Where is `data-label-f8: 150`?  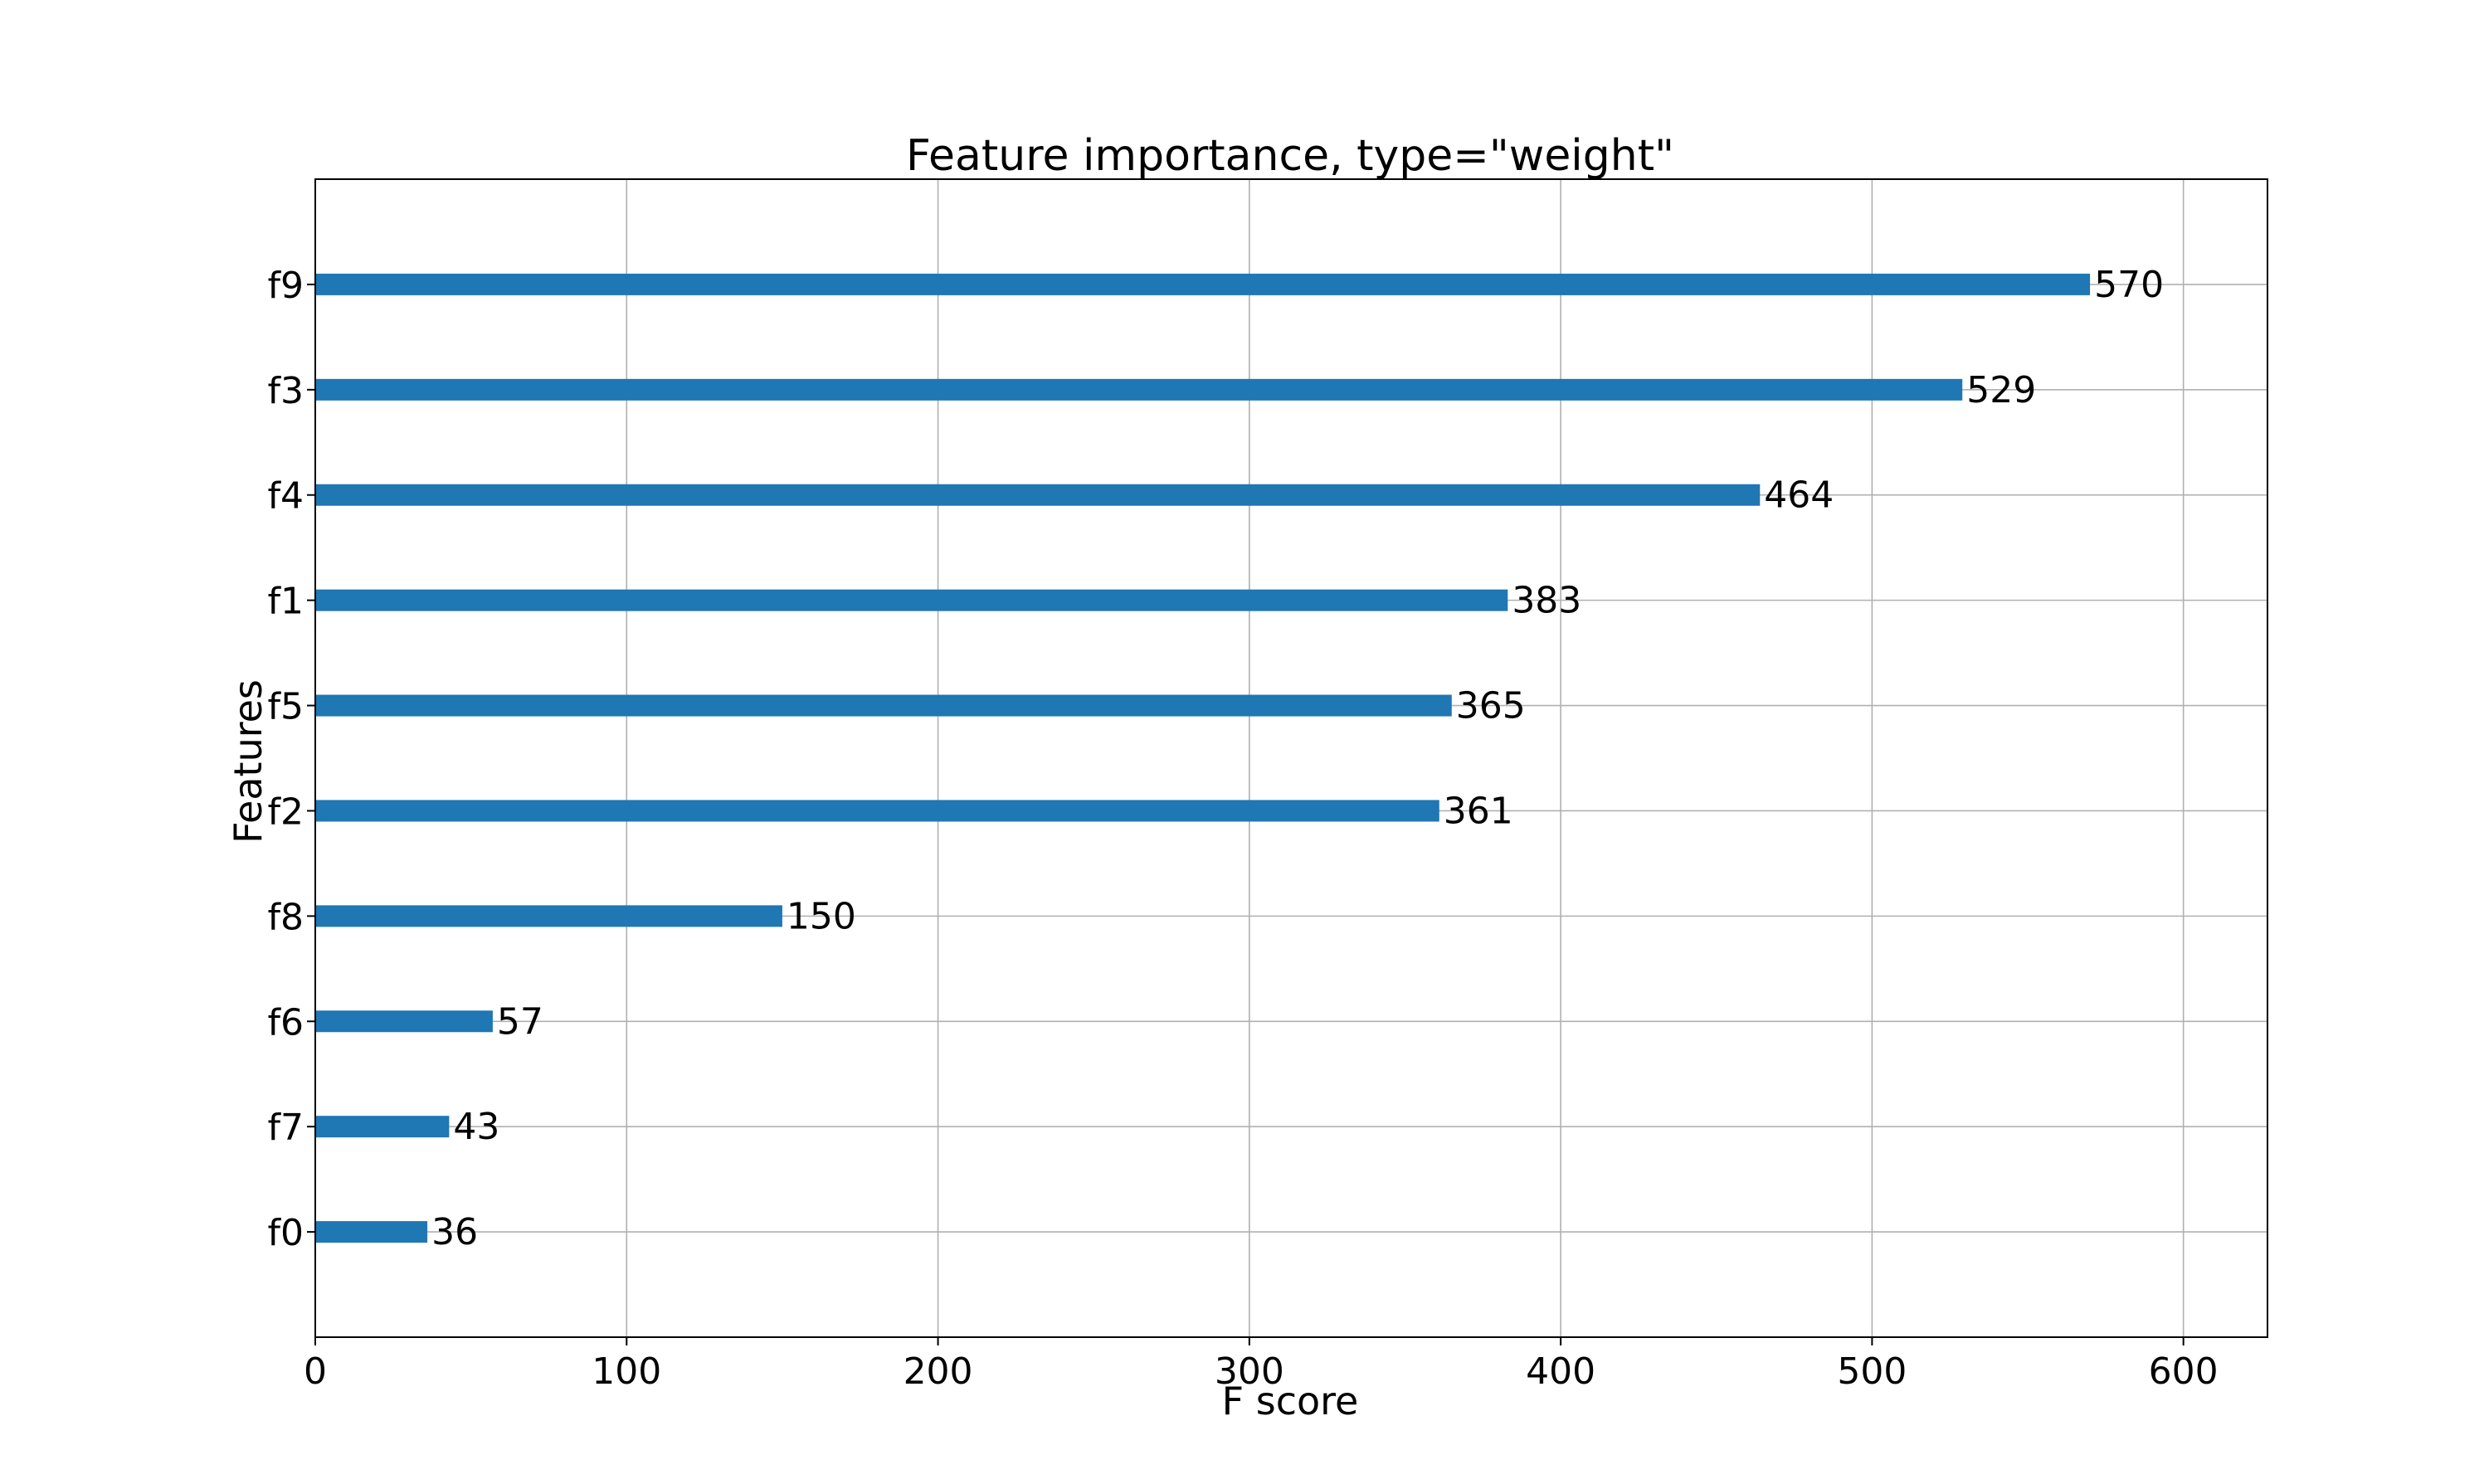 data-label-f8: 150 is located at coordinates (821, 916).